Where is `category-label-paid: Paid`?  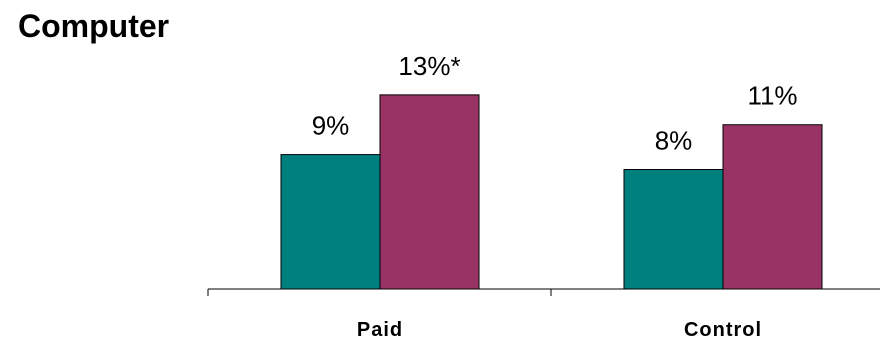
category-label-paid: Paid is located at coordinates (380, 330).